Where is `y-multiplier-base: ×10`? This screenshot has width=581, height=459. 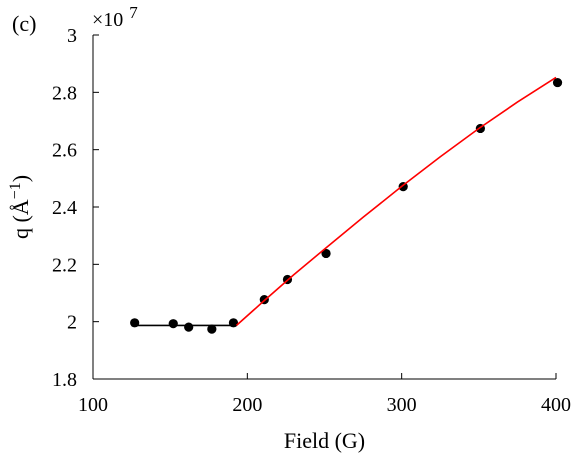
y-multiplier-base: ×10 is located at coordinates (107, 20).